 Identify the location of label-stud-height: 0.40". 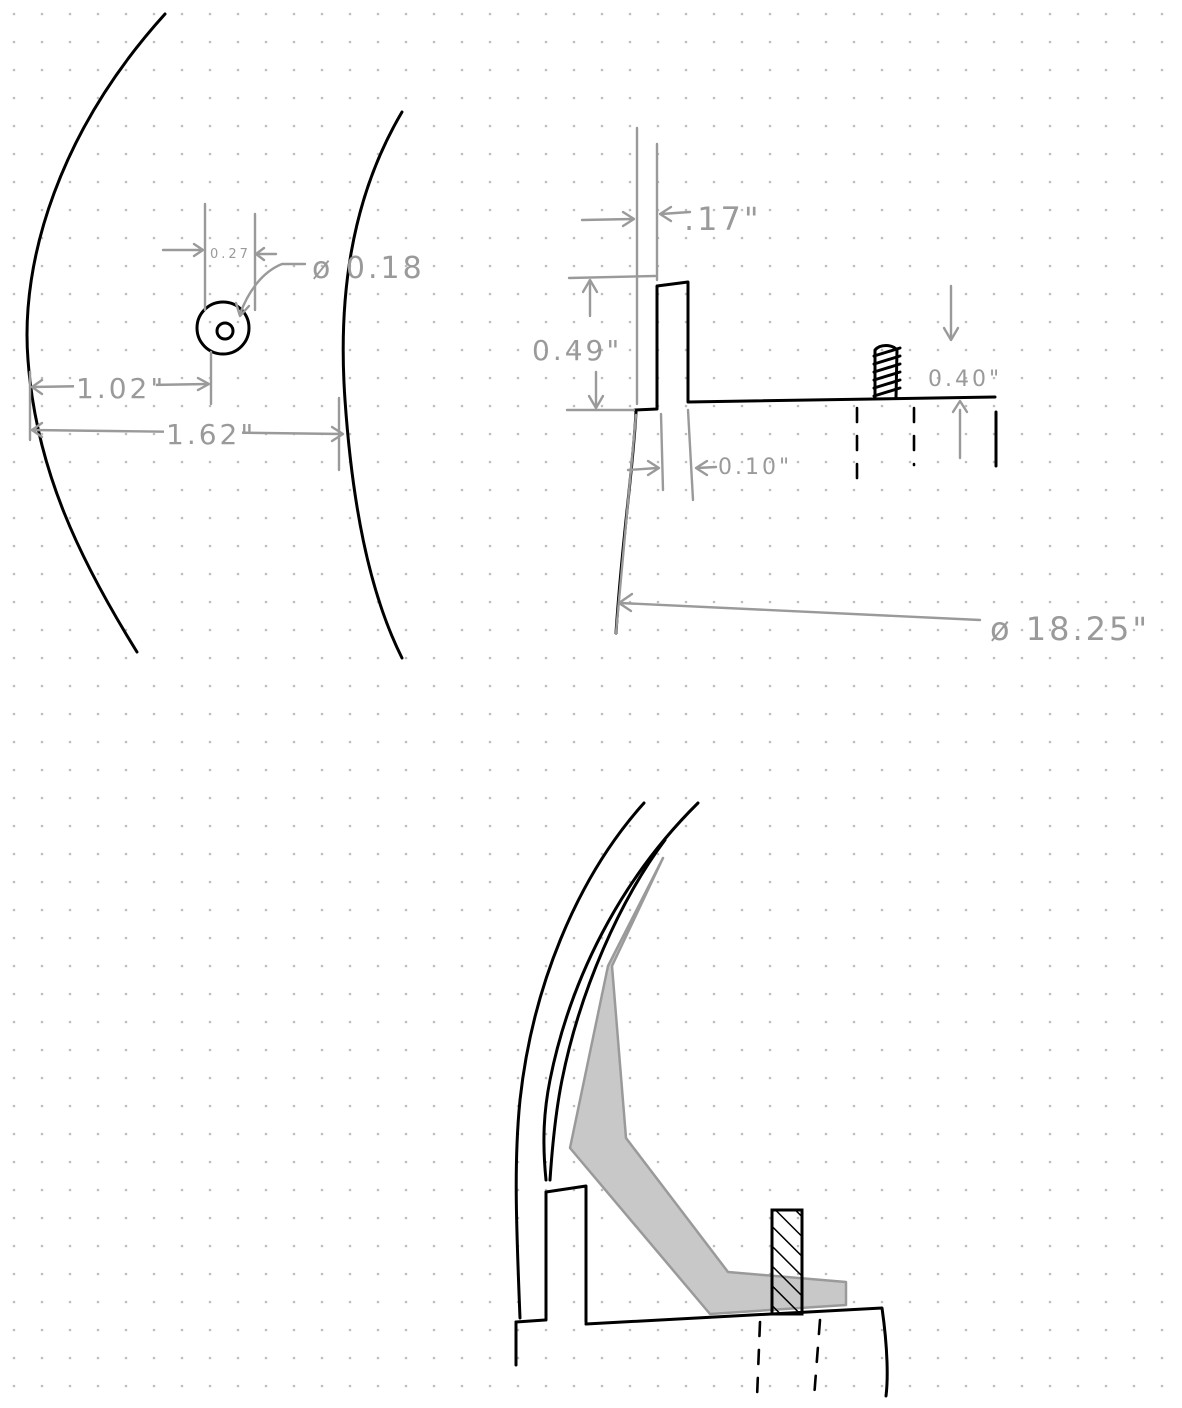
(965, 379).